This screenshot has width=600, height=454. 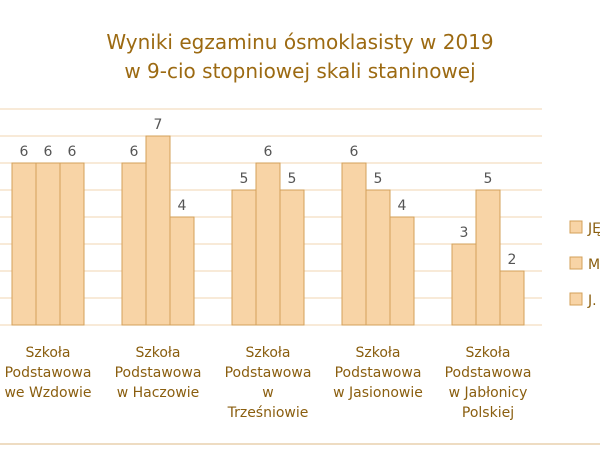 What do you see at coordinates (593, 229) in the screenshot?
I see `legend-label: JĘ` at bounding box center [593, 229].